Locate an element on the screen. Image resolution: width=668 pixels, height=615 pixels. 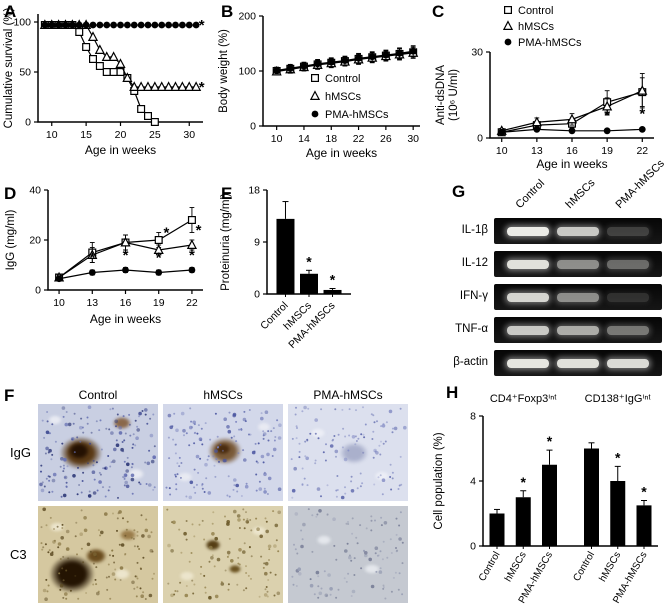
svg-text: 100 is located at coordinates (247, 72).